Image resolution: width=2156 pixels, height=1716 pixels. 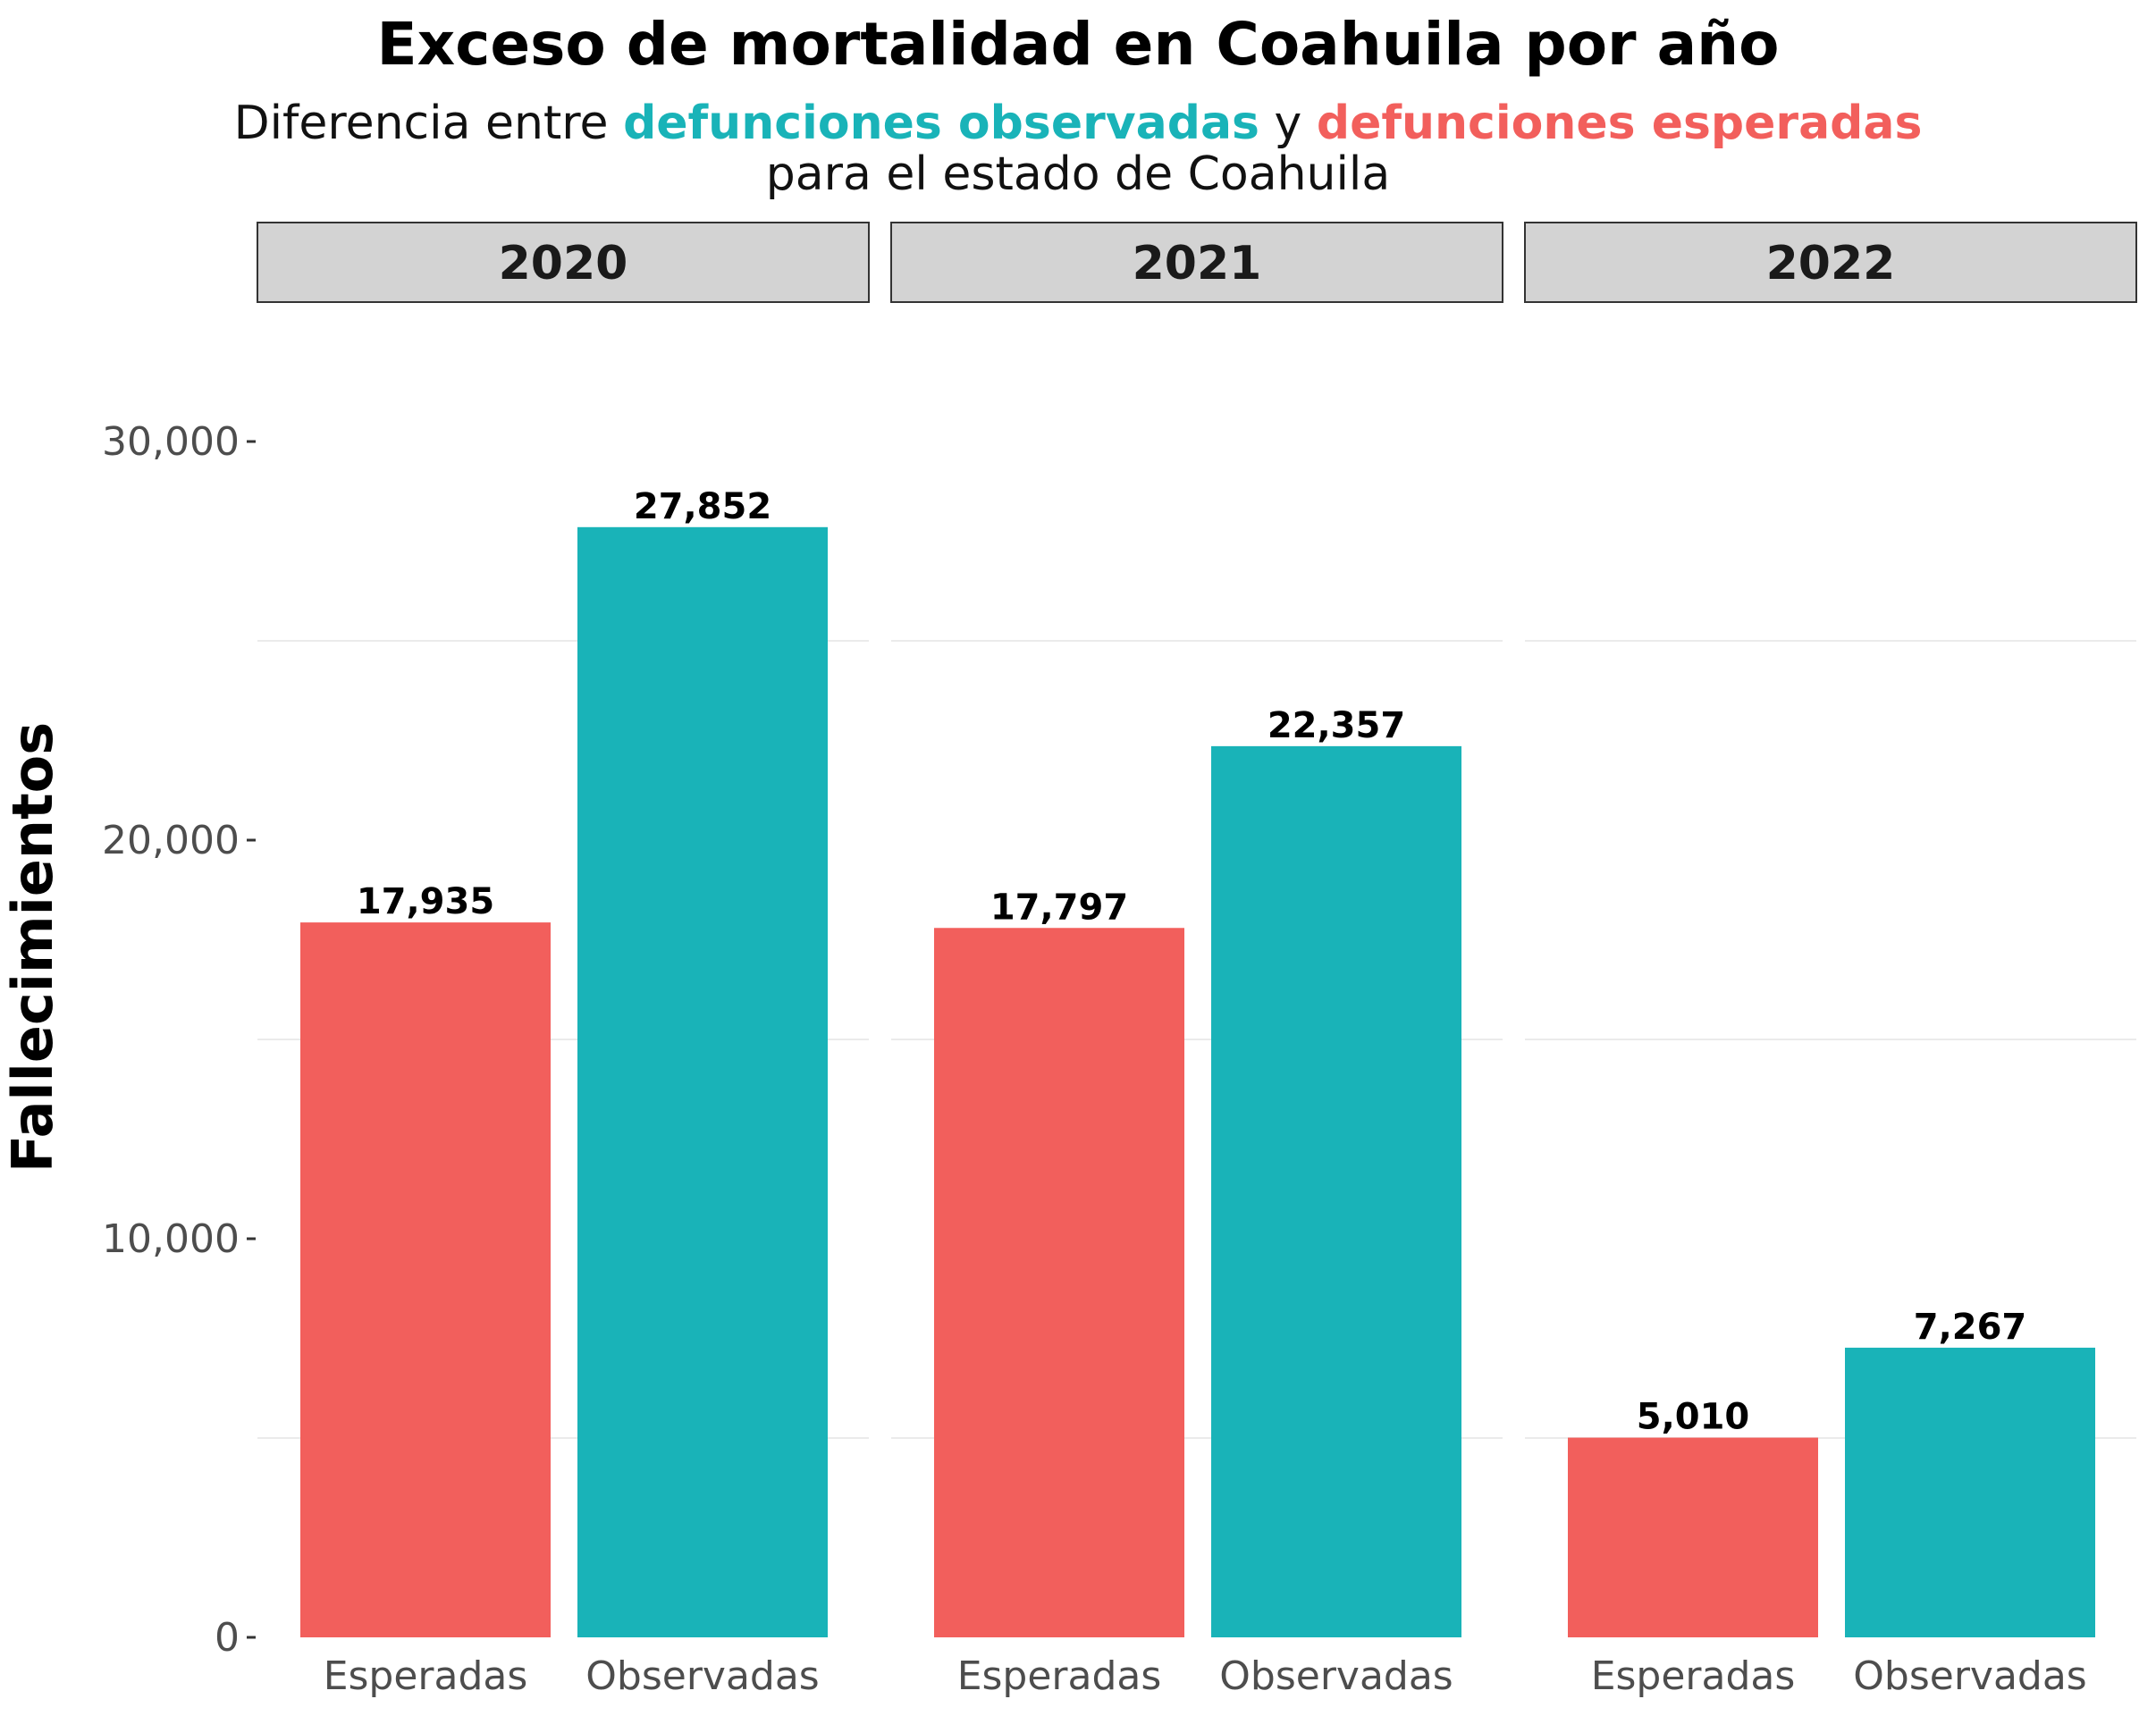 What do you see at coordinates (1059, 1283) in the screenshot?
I see `bar-esperadas-2021` at bounding box center [1059, 1283].